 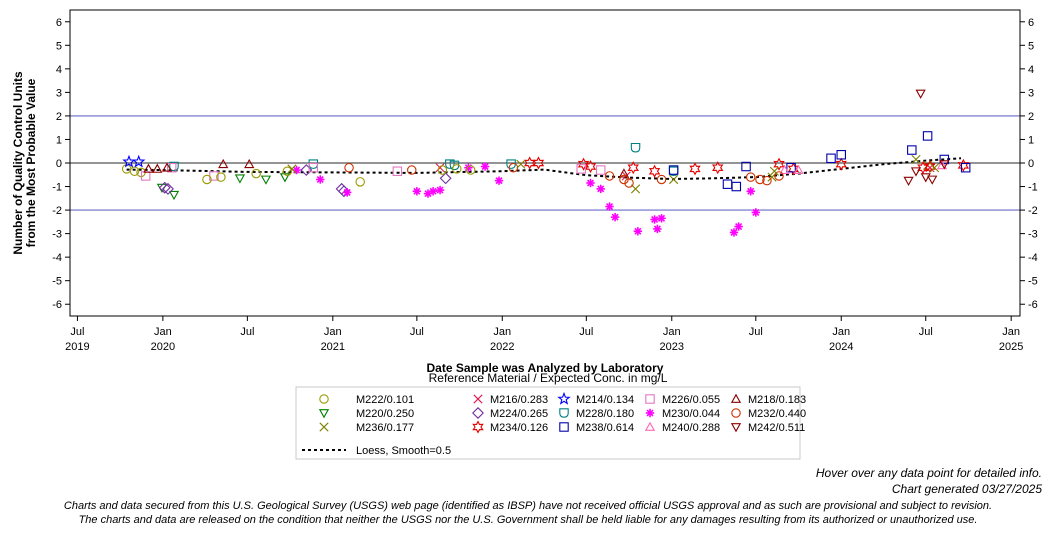 I want to click on data-point-m216, so click(x=440, y=168).